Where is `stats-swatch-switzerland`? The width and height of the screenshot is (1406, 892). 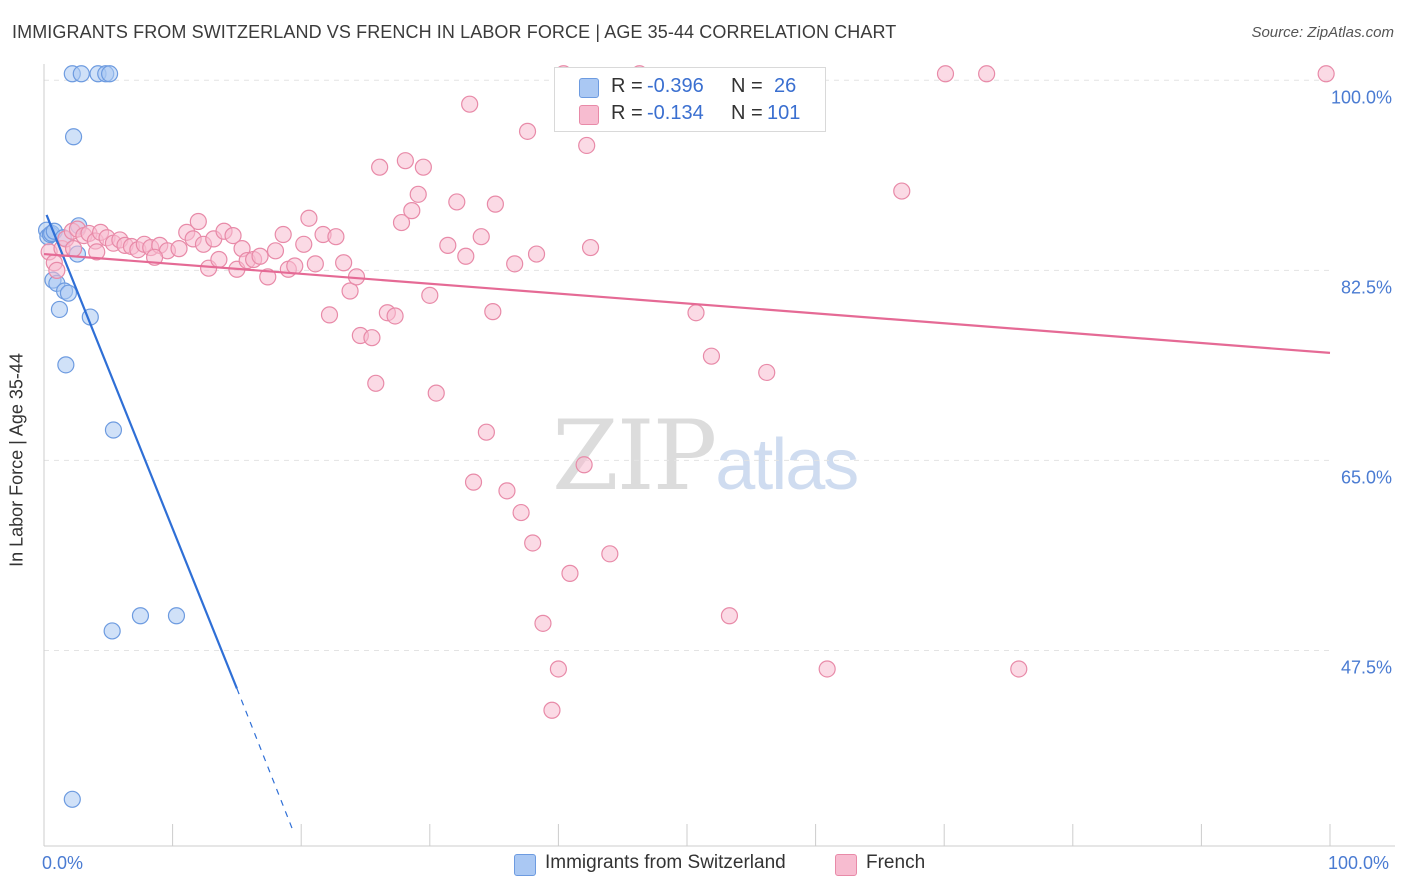 stats-swatch-switzerland is located at coordinates (589, 88).